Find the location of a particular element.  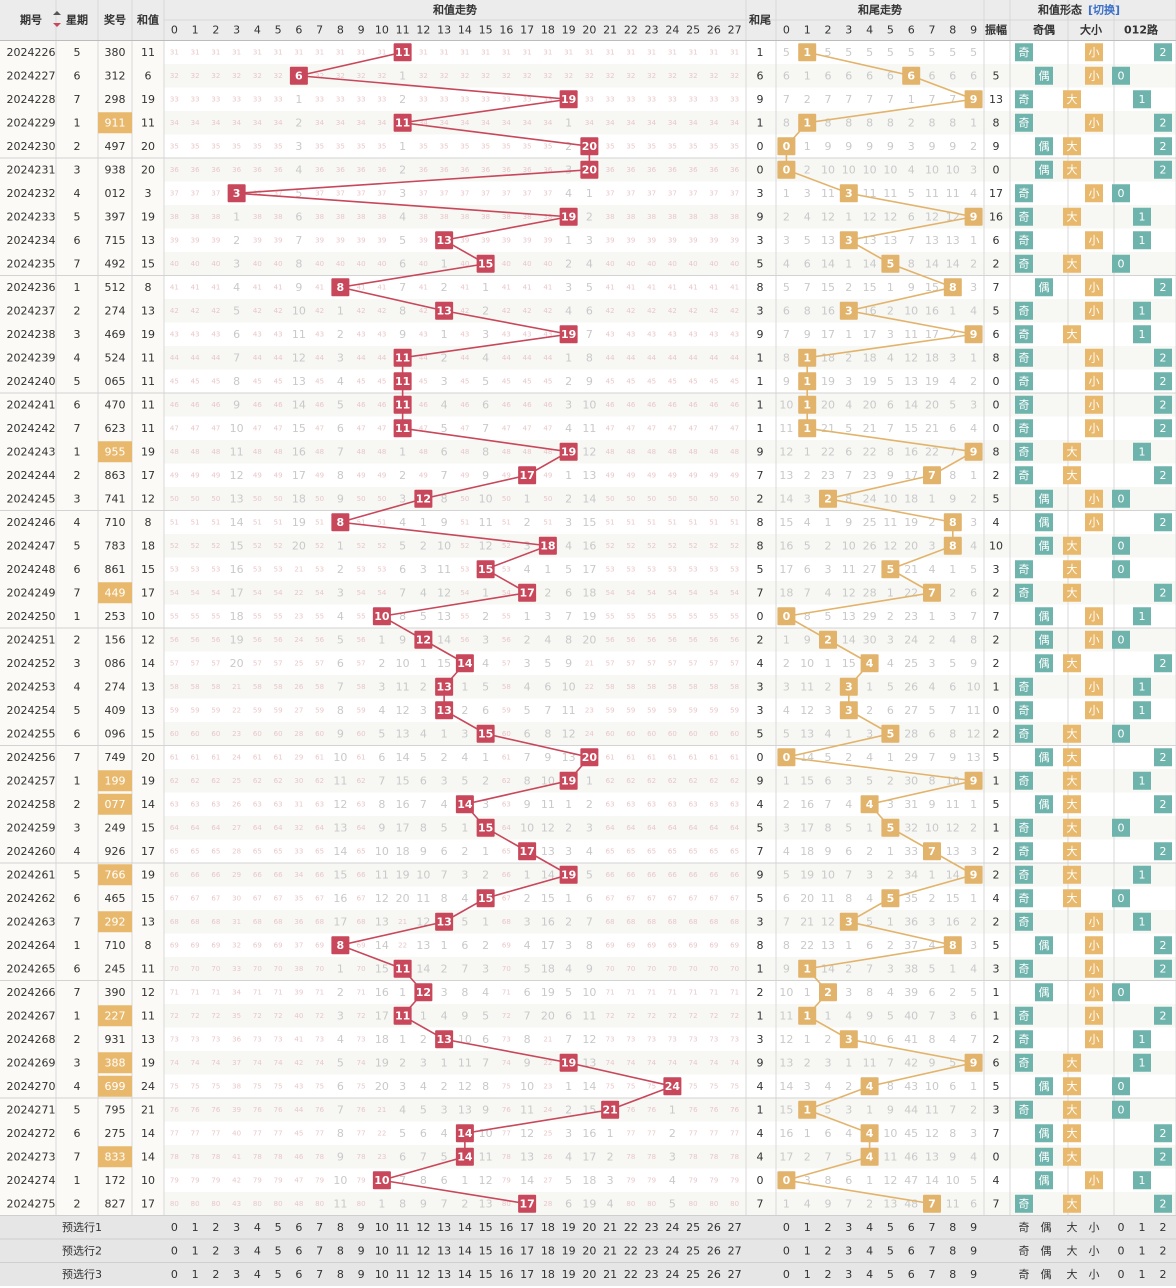

preselect-sum-option: 23 is located at coordinates (652, 1250).